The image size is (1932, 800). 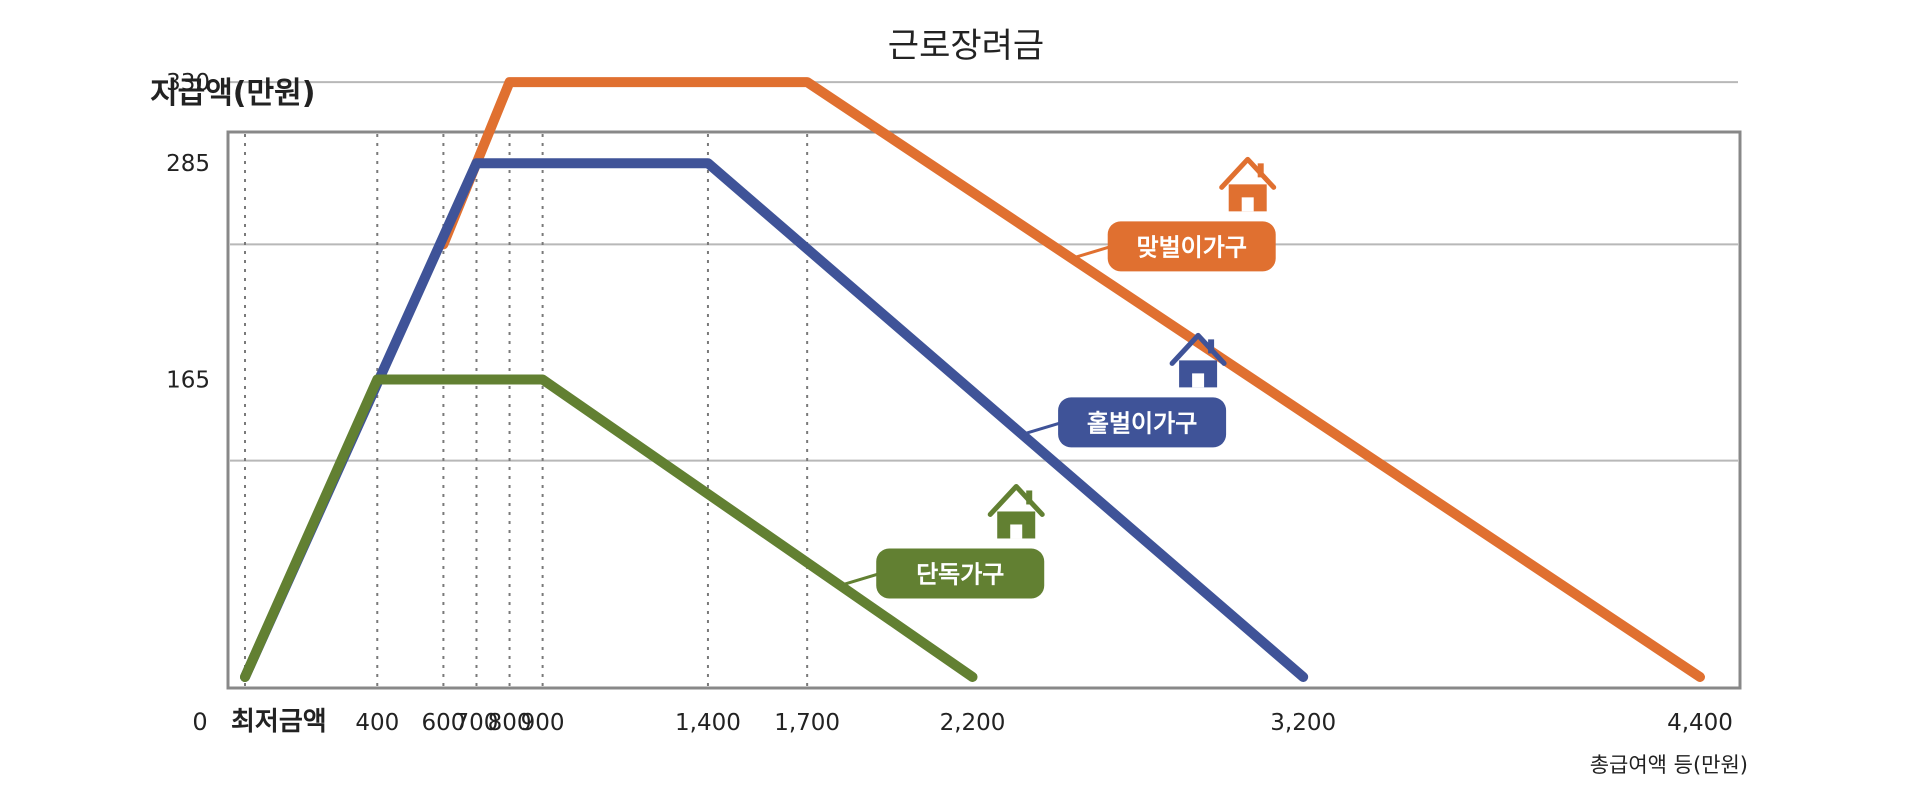 What do you see at coordinates (1303, 723) in the screenshot?
I see `x-tick-label: 3,200` at bounding box center [1303, 723].